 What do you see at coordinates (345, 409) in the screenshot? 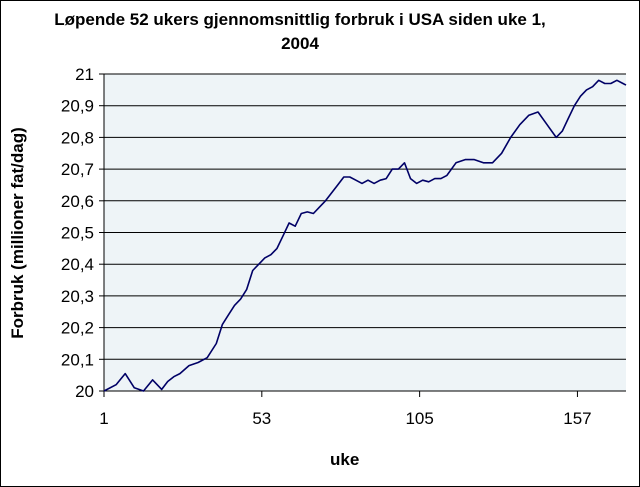
I see `x-ticks: 1 53 105 157` at bounding box center [345, 409].